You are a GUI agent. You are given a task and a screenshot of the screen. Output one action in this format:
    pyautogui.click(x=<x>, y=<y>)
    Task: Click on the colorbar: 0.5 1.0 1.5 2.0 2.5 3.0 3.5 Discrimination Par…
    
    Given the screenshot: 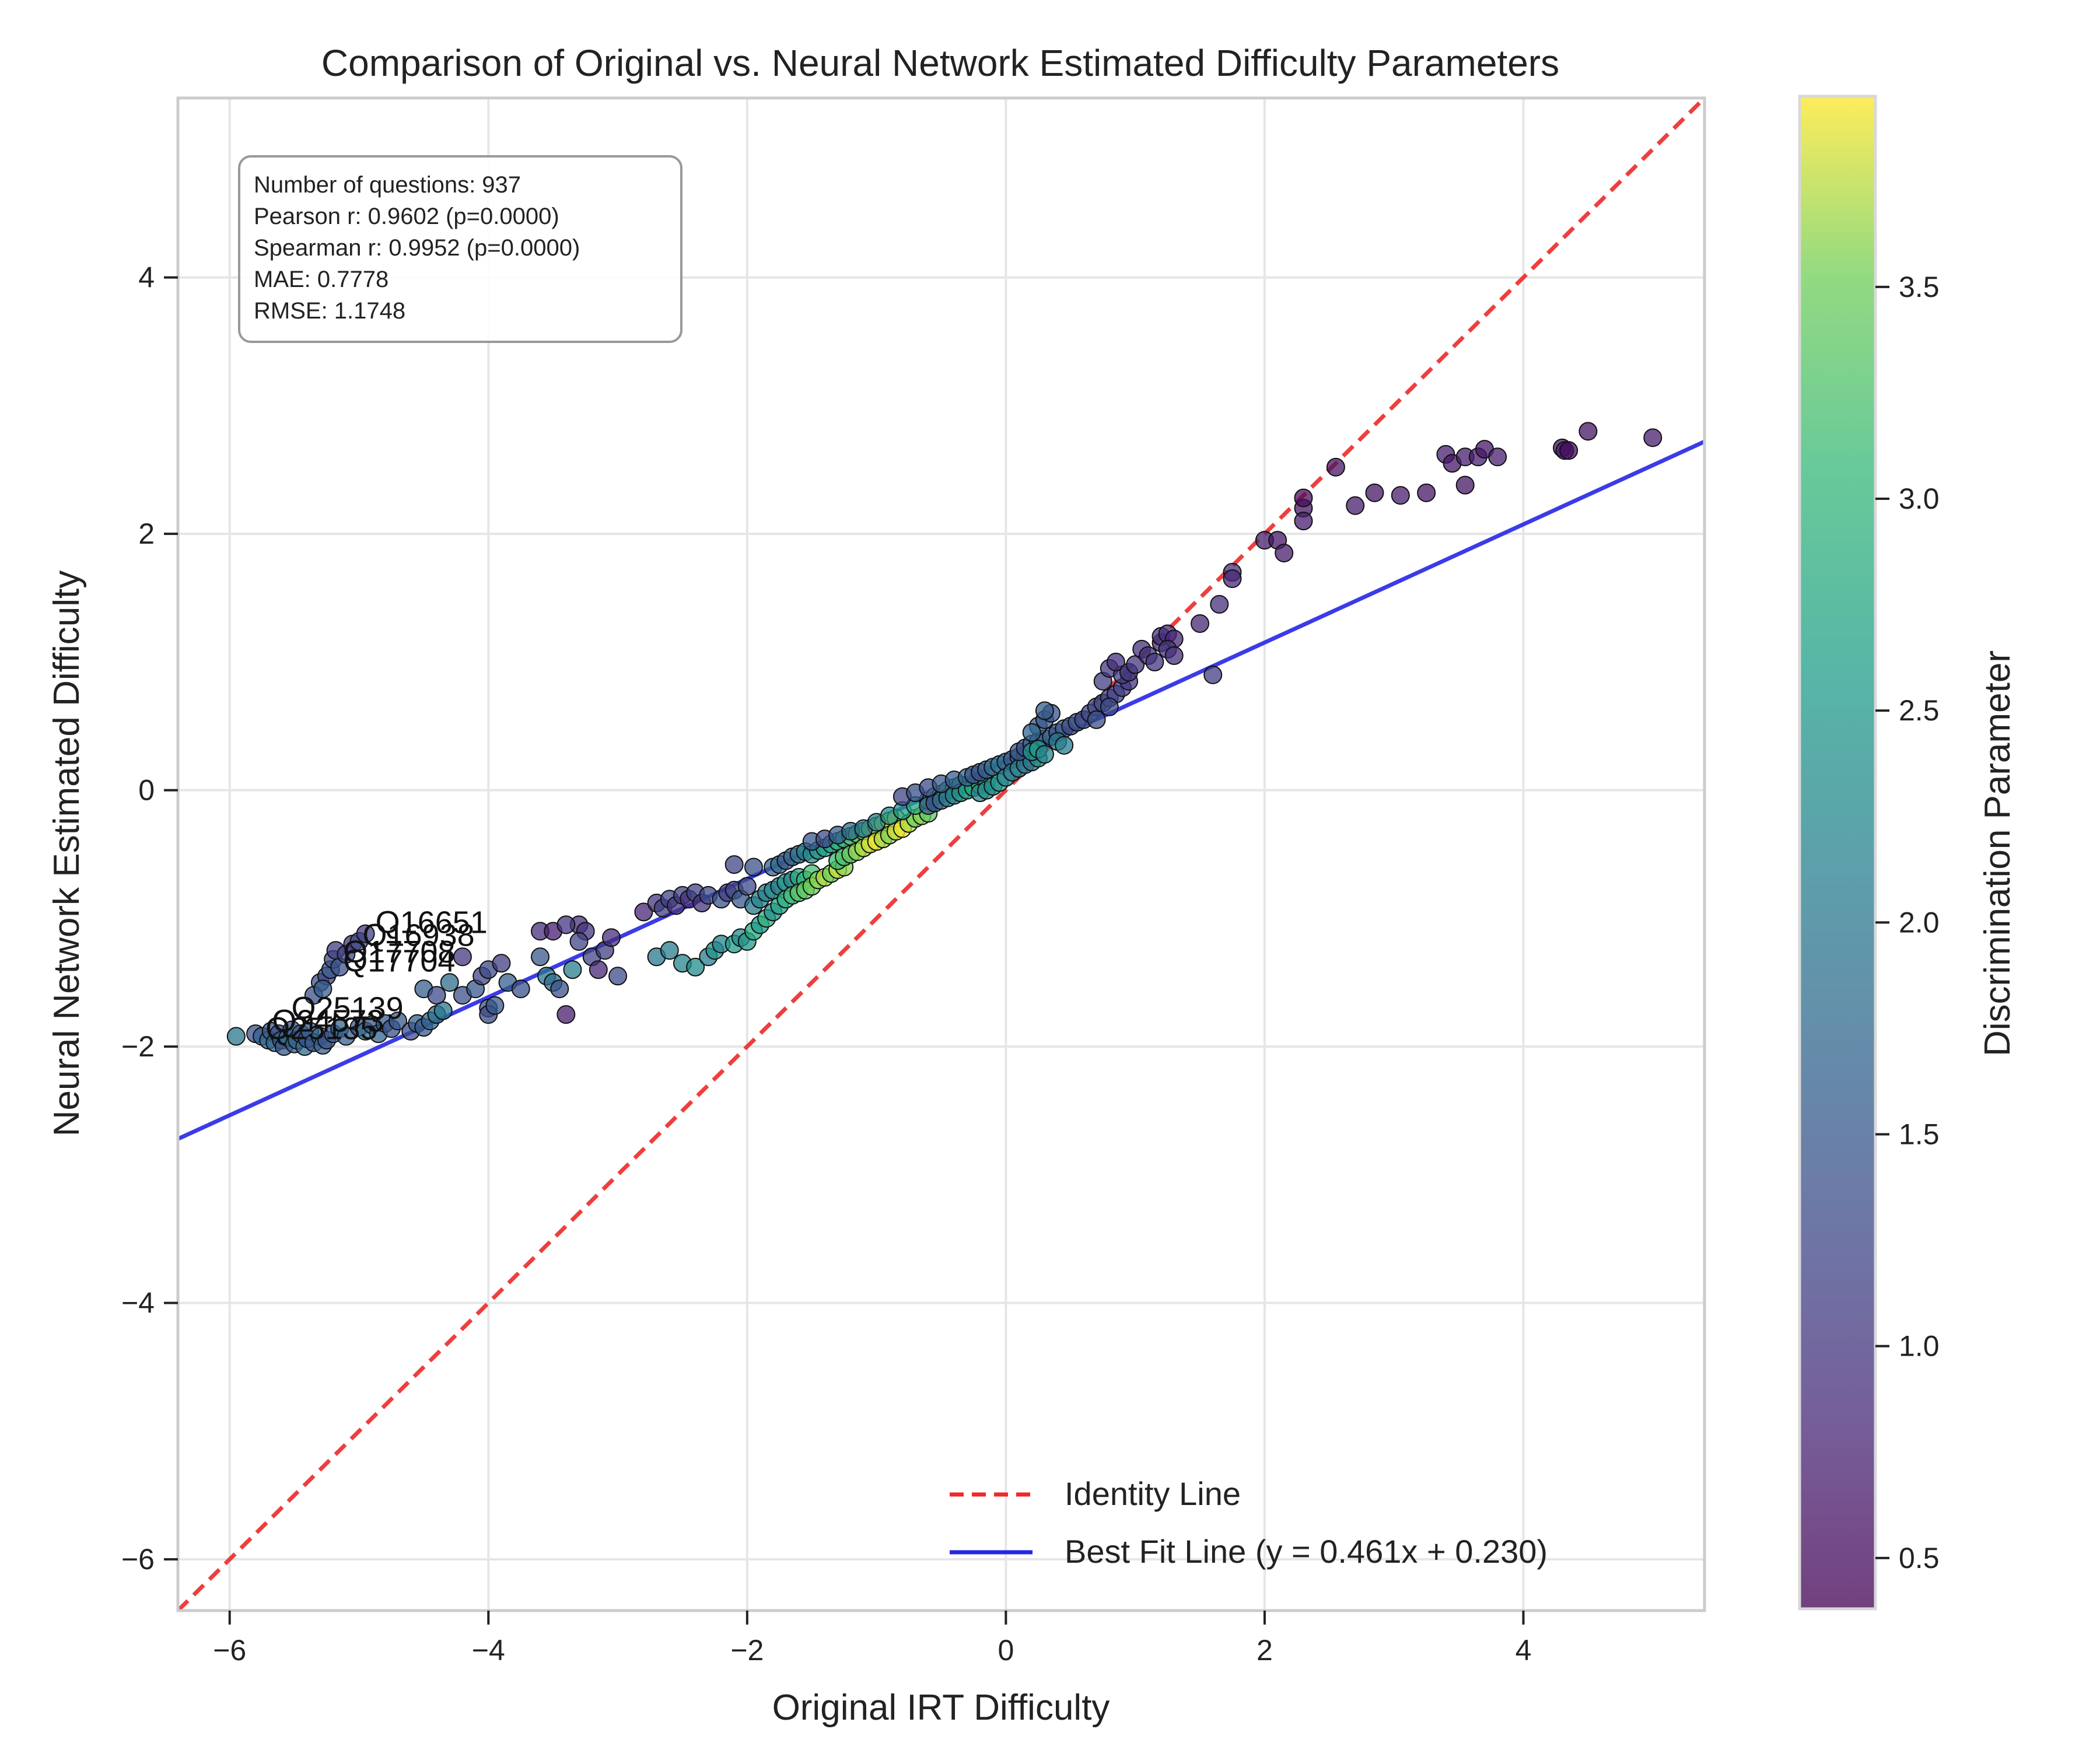 What is the action you would take?
    pyautogui.click(x=1908, y=852)
    